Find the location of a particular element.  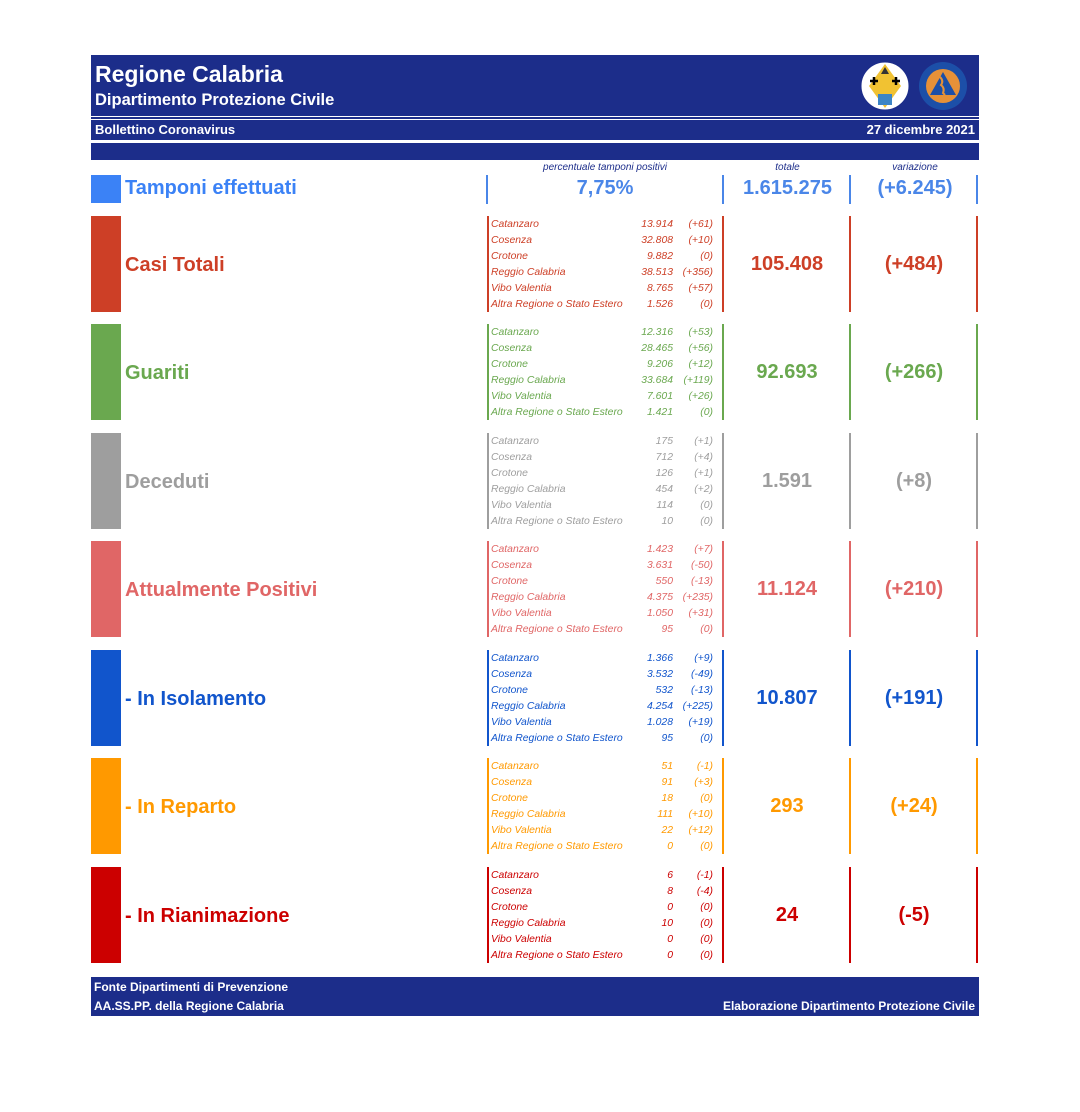

province-delta: (+3) is located at coordinates (703, 782).